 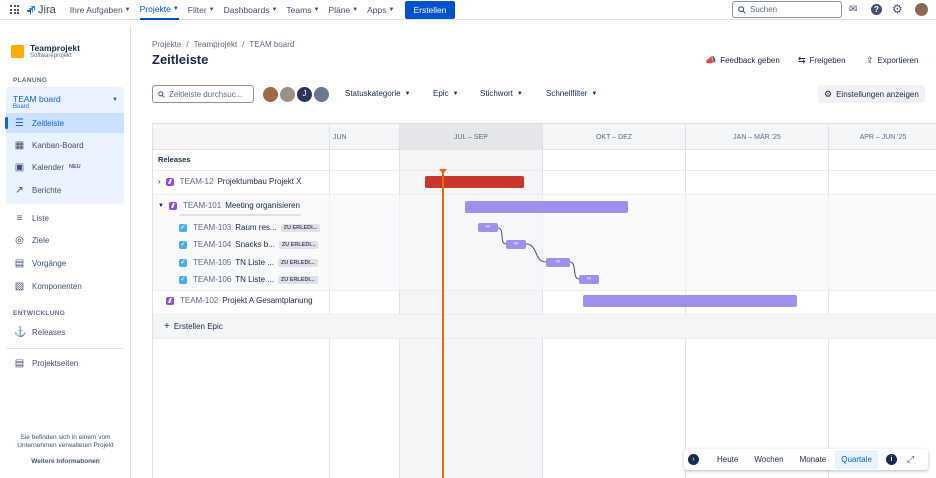 What do you see at coordinates (229, 205) in the screenshot?
I see `table-row: ▼ TEAM-101 Meeting organisieren` at bounding box center [229, 205].